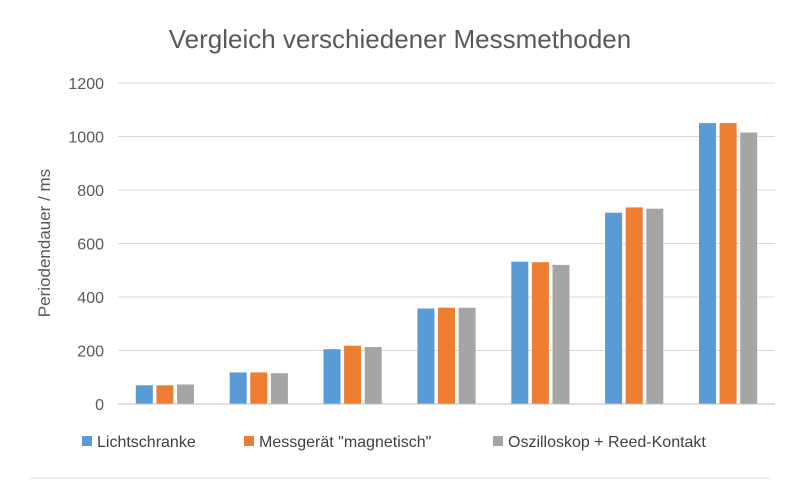  I want to click on y-tick-label: 1200, so click(86, 84).